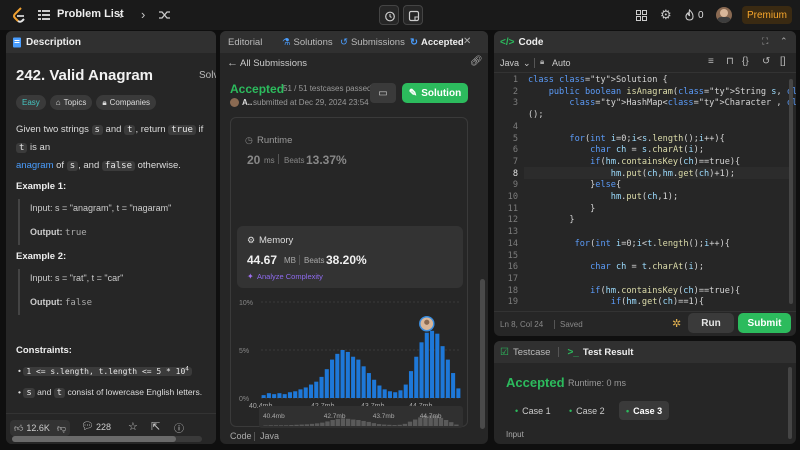  I want to click on timer-button, so click(389, 15).